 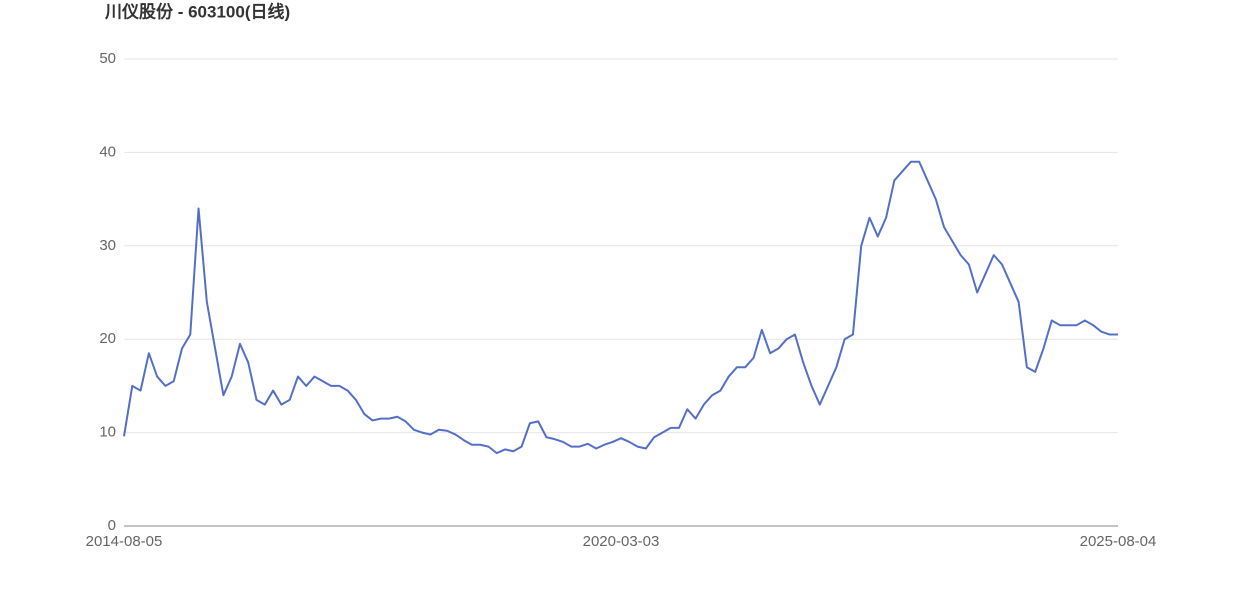 I want to click on y-tick-label: 10, so click(x=107, y=432).